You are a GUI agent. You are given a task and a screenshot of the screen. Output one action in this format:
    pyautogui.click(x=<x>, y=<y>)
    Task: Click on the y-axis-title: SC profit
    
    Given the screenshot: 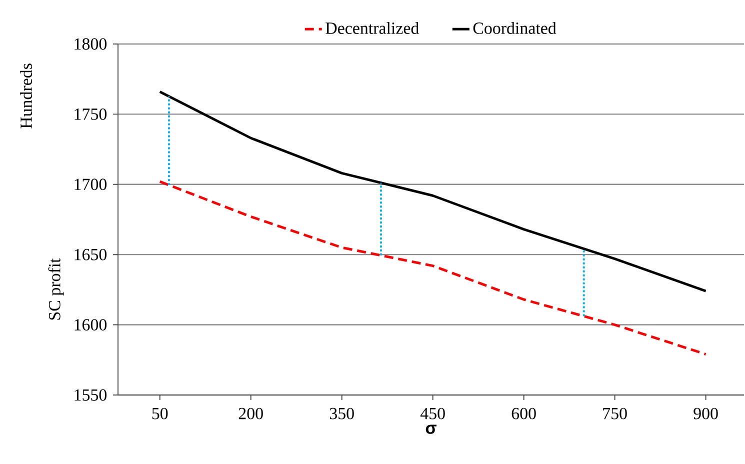 What is the action you would take?
    pyautogui.click(x=56, y=289)
    